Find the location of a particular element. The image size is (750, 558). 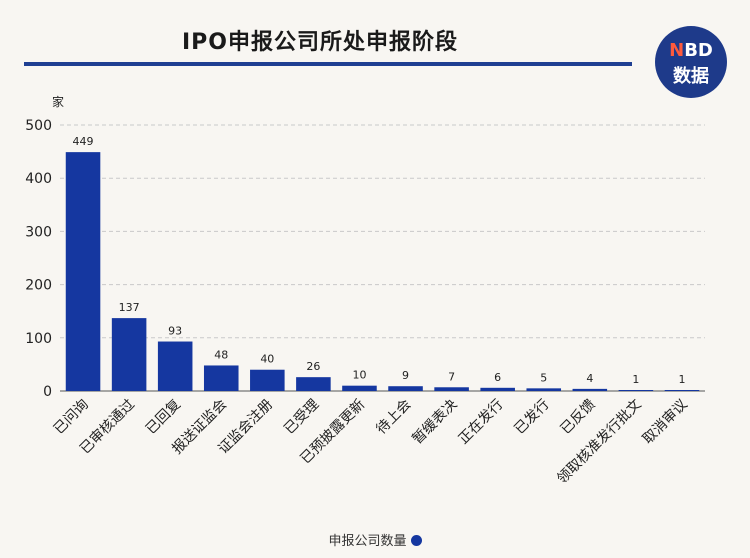

x-tick-label: 暂缓表决 is located at coordinates (435, 422).